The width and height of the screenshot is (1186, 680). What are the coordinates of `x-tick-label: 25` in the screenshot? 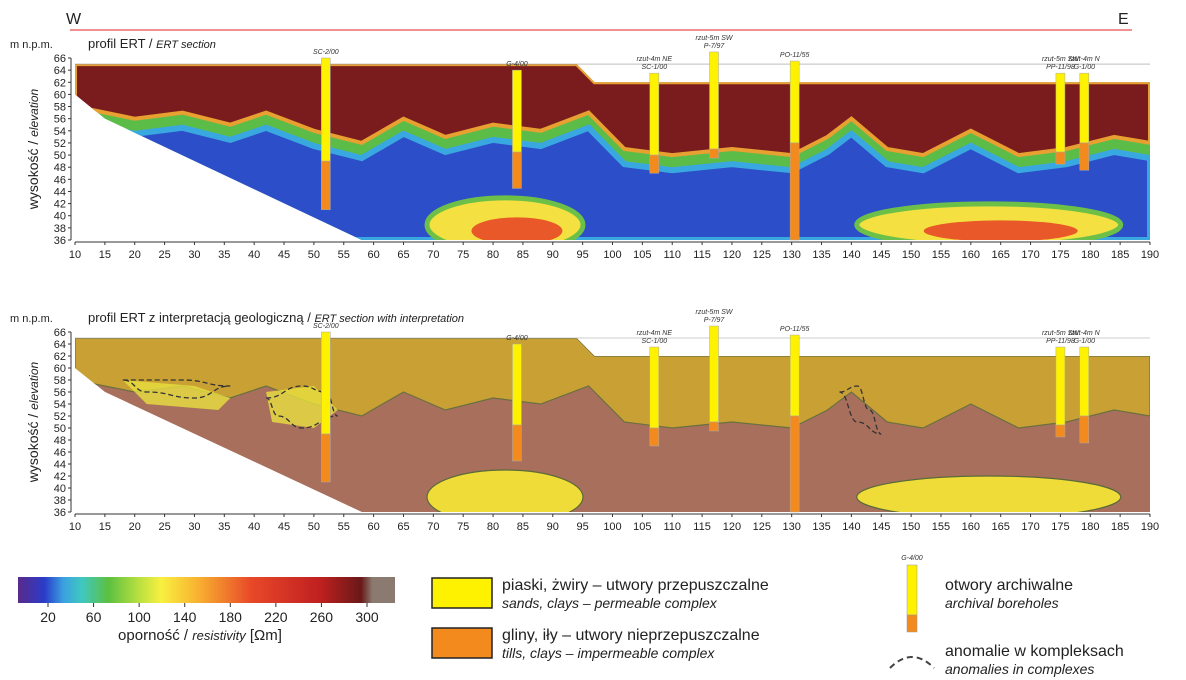 It's located at (164, 527).